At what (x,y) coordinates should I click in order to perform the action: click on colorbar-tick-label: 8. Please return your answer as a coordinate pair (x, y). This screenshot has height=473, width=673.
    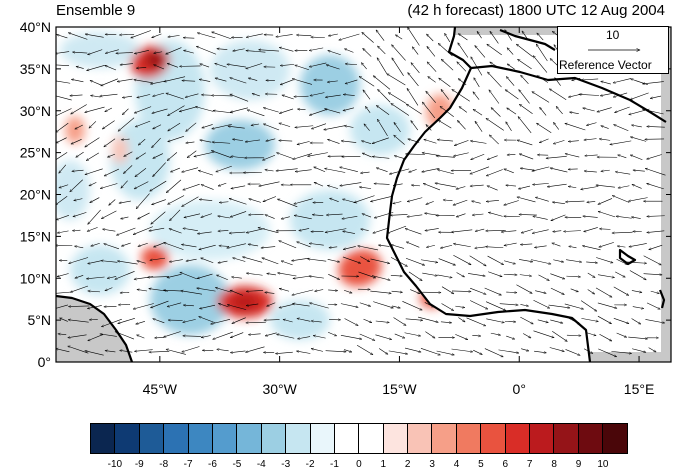
    Looking at the image, I should click on (554, 464).